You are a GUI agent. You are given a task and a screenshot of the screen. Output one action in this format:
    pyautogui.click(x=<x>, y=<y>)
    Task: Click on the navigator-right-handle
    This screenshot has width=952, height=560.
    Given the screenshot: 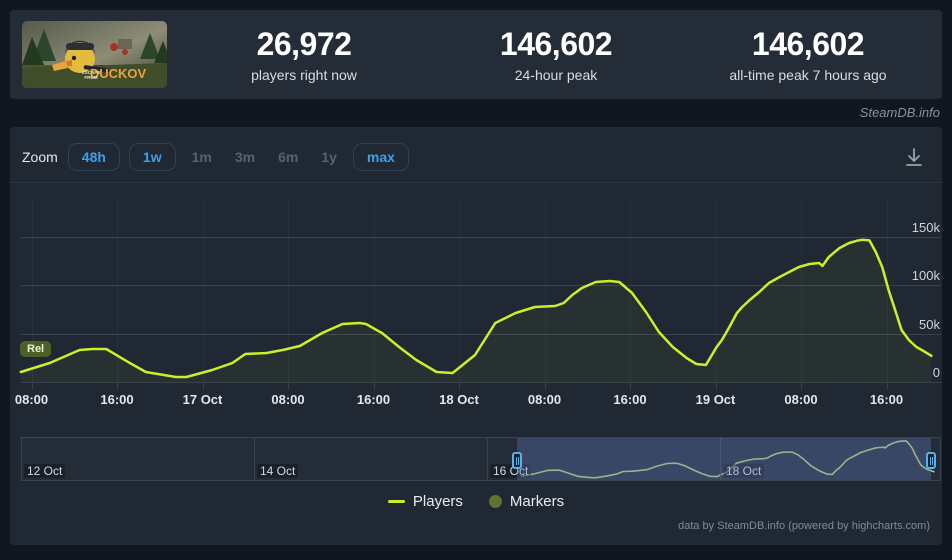 What is the action you would take?
    pyautogui.click(x=931, y=460)
    